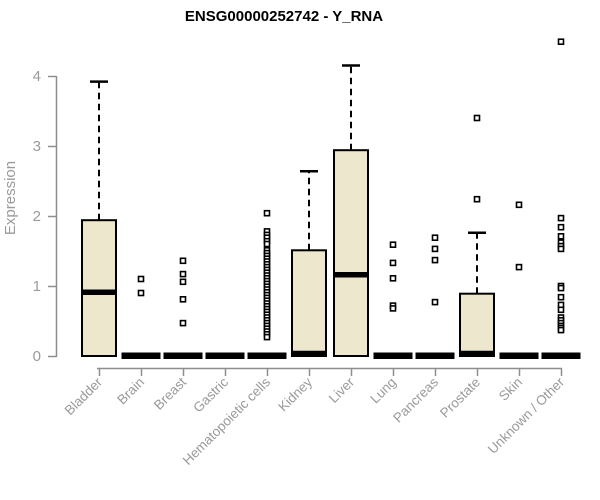 Image resolution: width=600 pixels, height=500 pixels. Describe the element at coordinates (415, 399) in the screenshot. I see `x-category-label-pancreas: Pancreas` at that location.